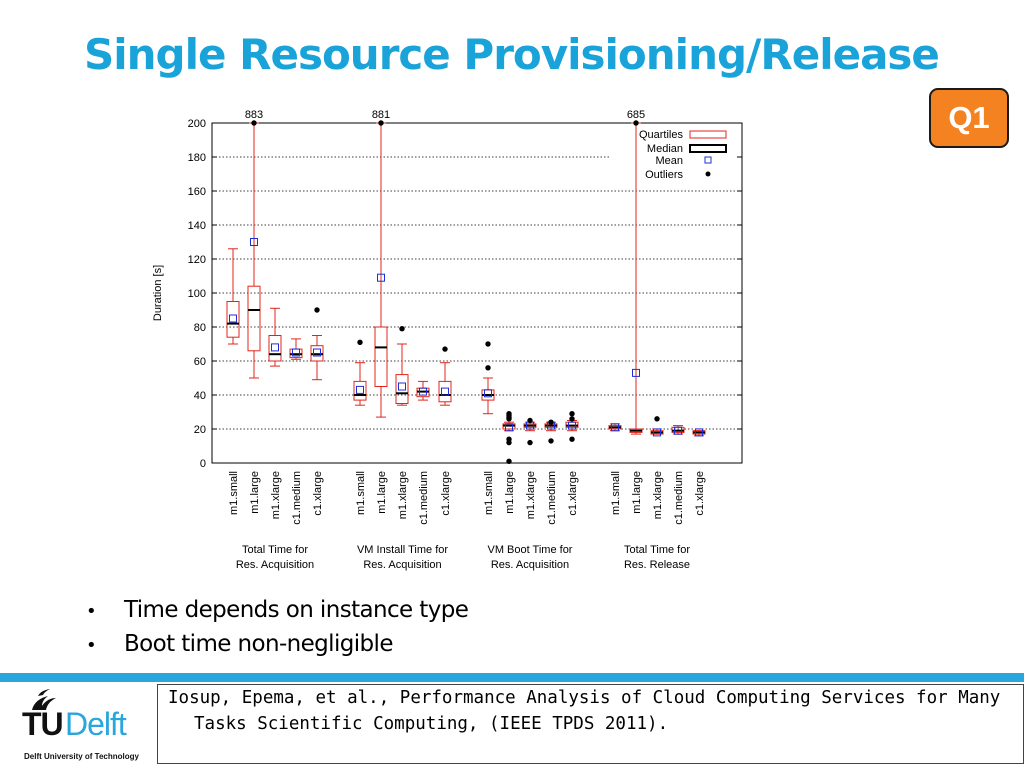 The image size is (1024, 768). Describe the element at coordinates (661, 135) in the screenshot. I see `legend-label: Quartiles` at that location.